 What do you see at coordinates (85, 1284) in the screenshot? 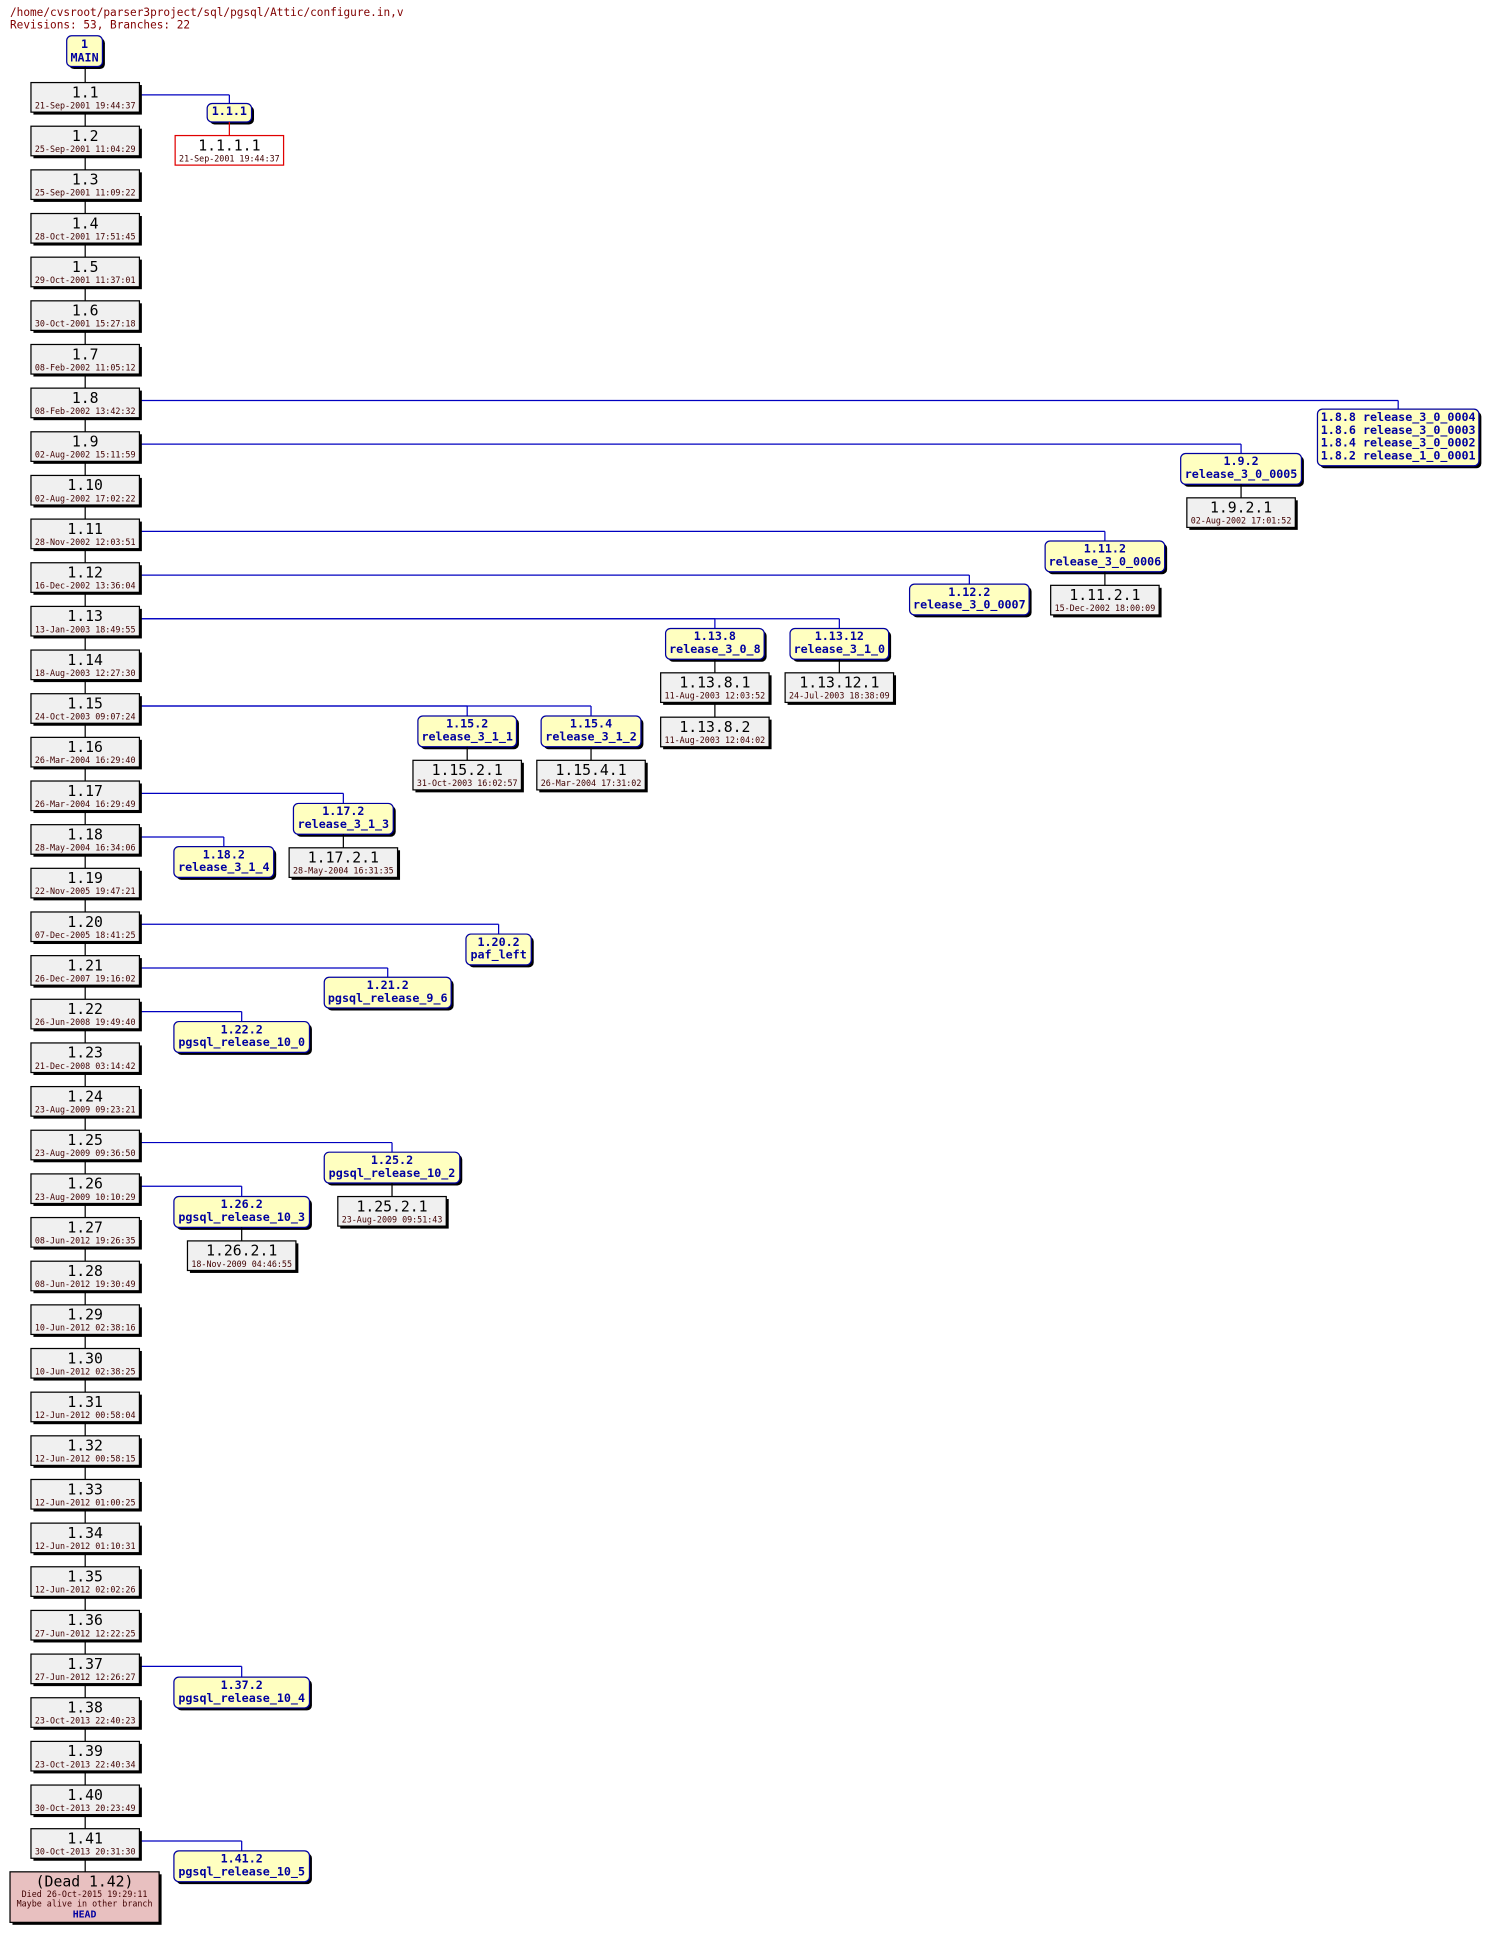
I see `revision-date: 08-Jun-2012 19:30:49` at bounding box center [85, 1284].